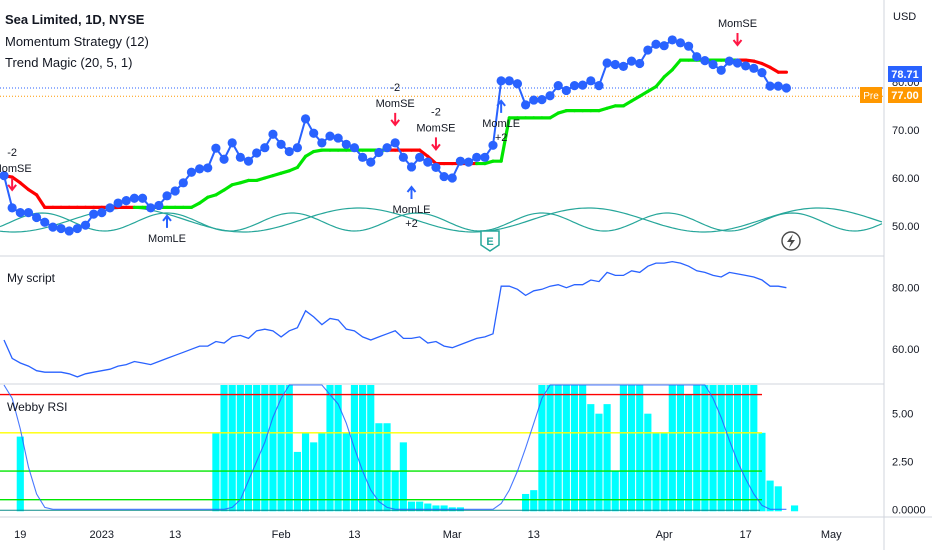 The height and width of the screenshot is (550, 932). Describe the element at coordinates (791, 241) in the screenshot. I see `lightning-event-icon` at that location.